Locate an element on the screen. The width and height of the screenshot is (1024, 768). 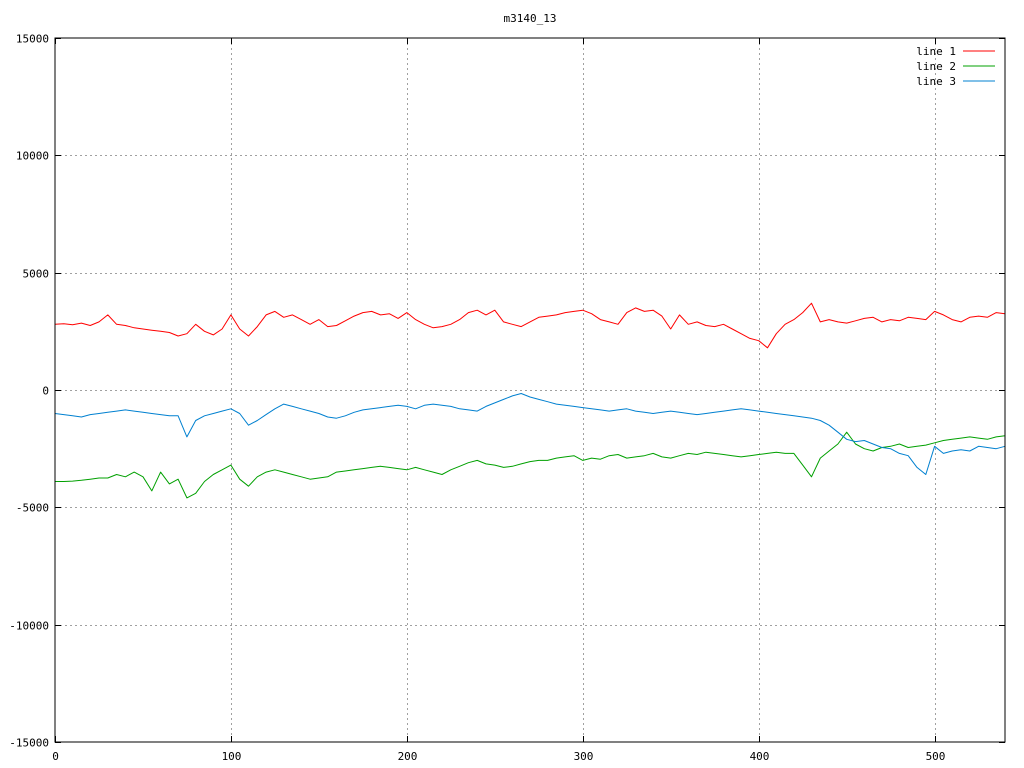
y-tick-label: -10000 is located at coordinates (29, 626).